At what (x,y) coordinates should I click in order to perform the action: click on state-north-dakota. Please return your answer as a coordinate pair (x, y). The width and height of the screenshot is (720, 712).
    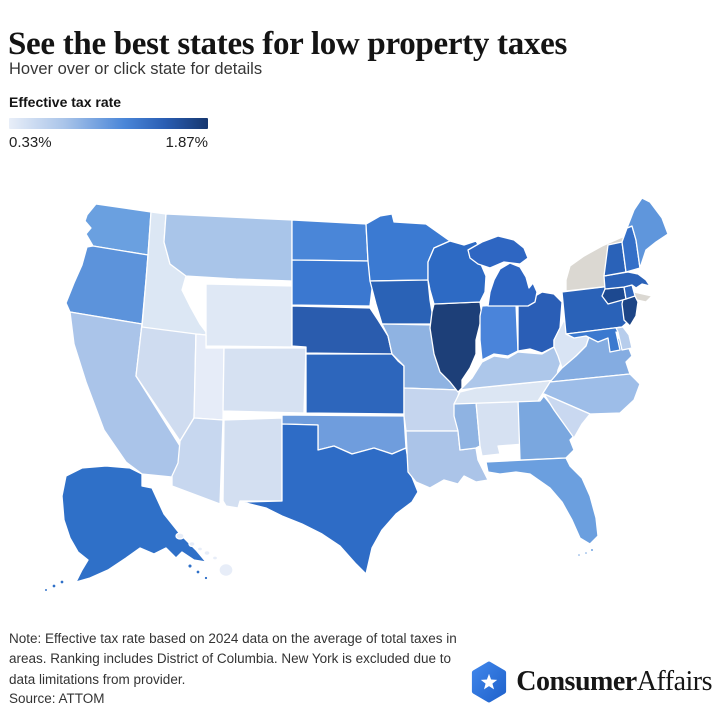
    Looking at the image, I should click on (330, 240).